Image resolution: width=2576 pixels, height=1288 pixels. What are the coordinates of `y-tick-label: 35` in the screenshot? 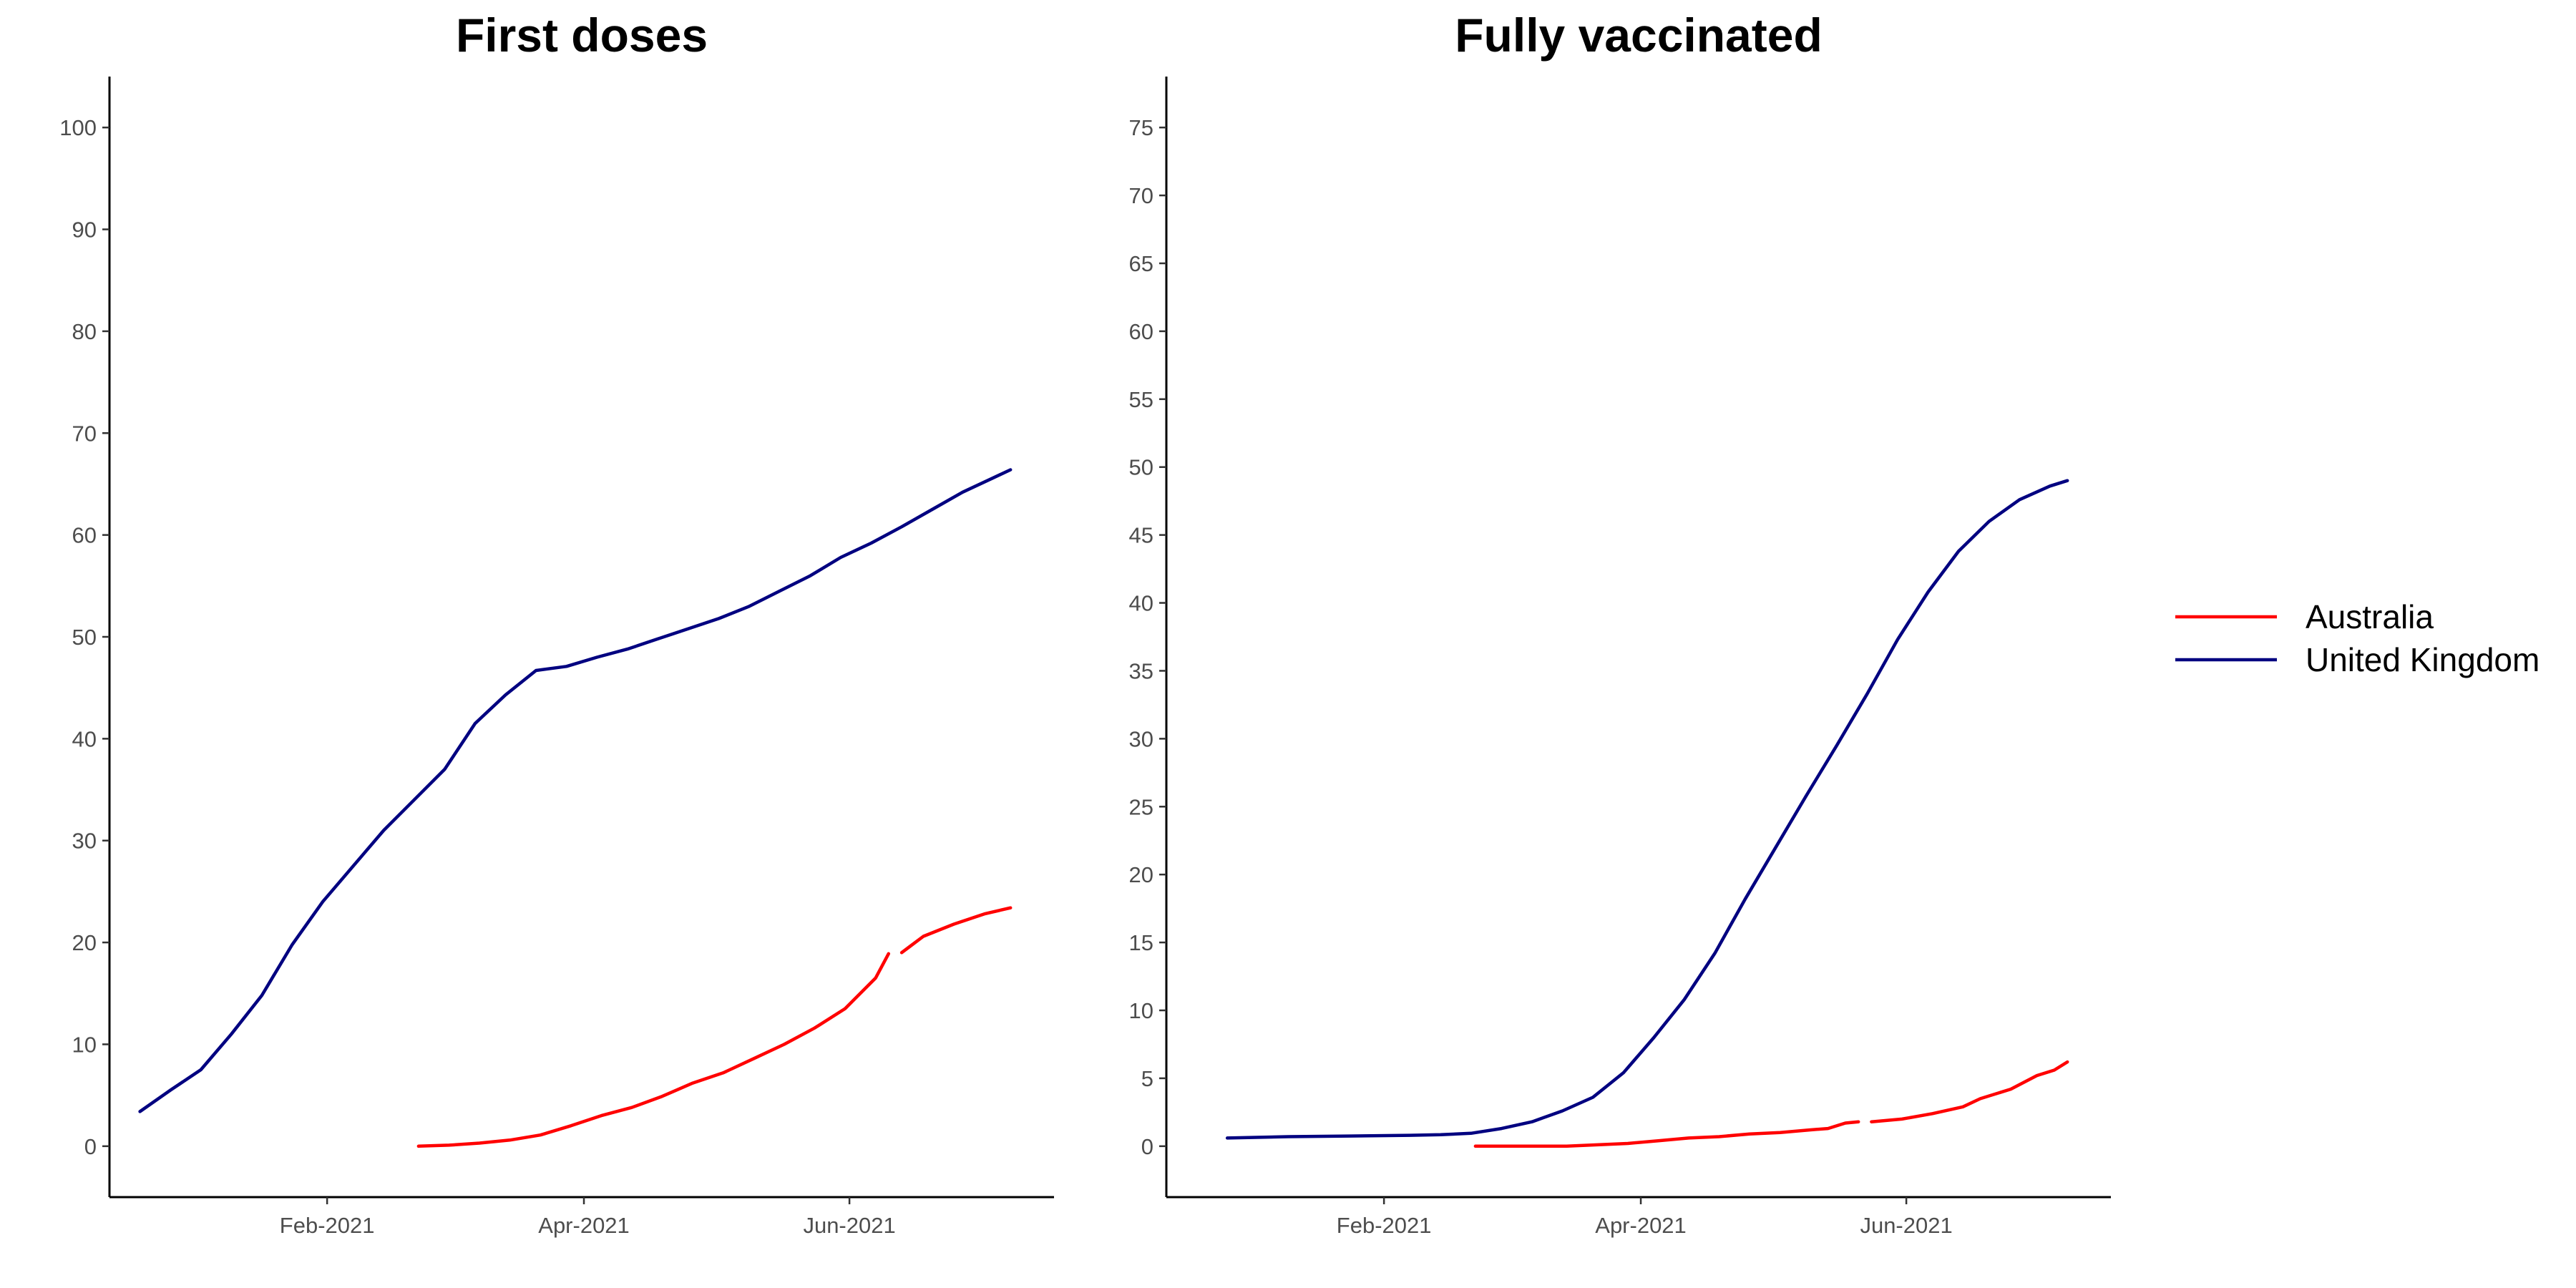 It's located at (1141, 670).